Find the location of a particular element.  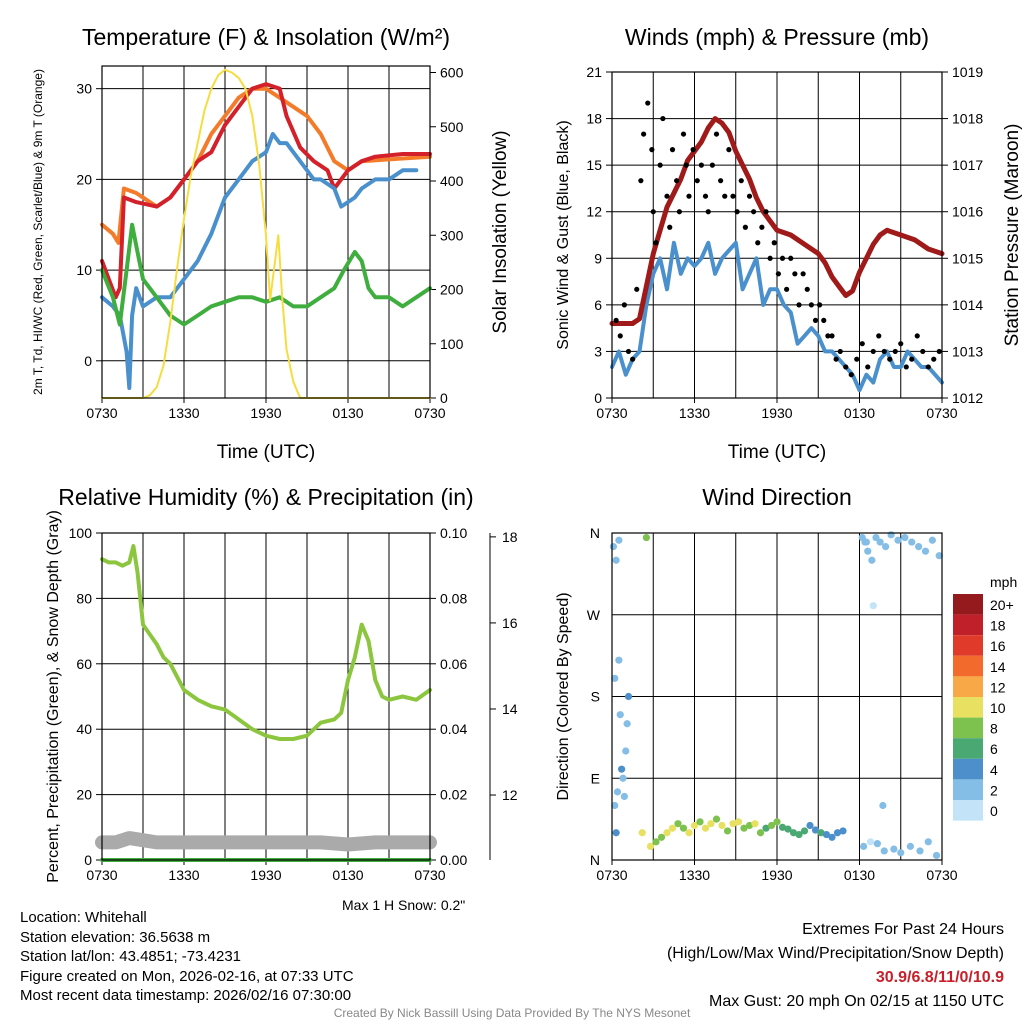

y-tick-label: 30 is located at coordinates (84, 89).